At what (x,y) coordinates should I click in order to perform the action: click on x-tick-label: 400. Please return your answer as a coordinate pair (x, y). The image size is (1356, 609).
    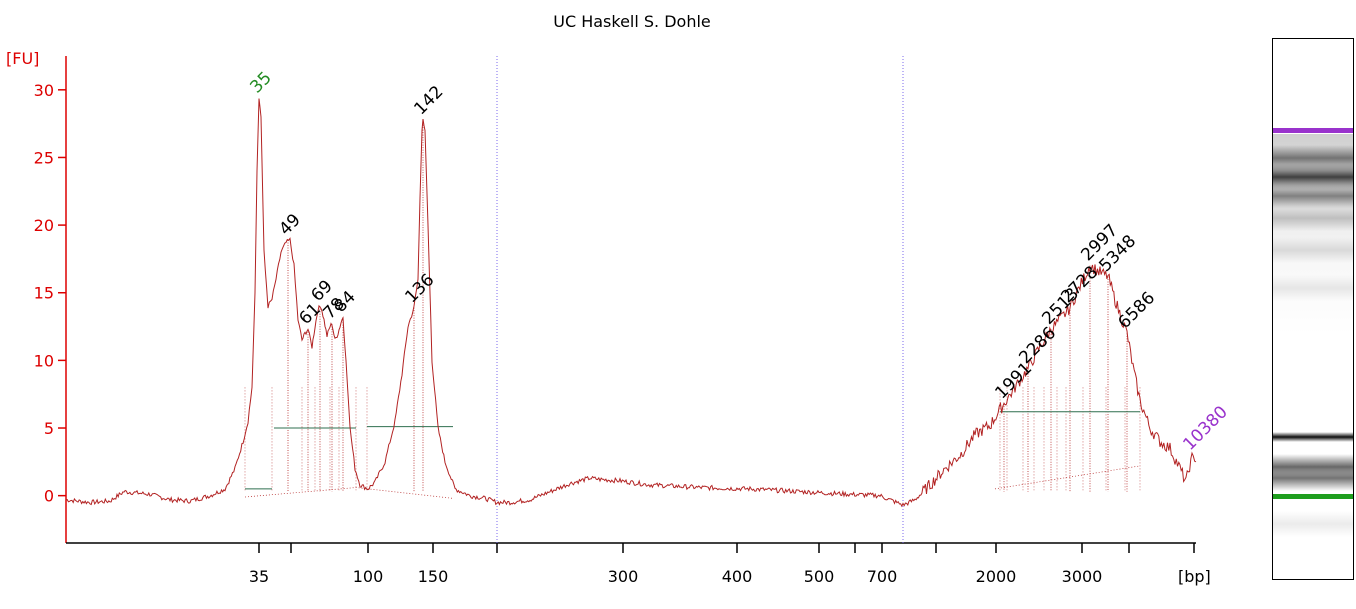
    Looking at the image, I should click on (737, 576).